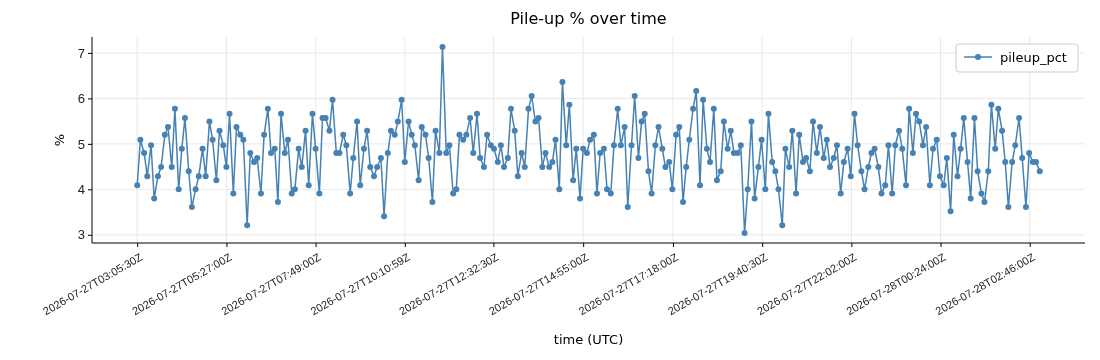 The image size is (1100, 360). Describe the element at coordinates (588, 339) in the screenshot. I see `x-axis-title: time (UTC)` at that location.